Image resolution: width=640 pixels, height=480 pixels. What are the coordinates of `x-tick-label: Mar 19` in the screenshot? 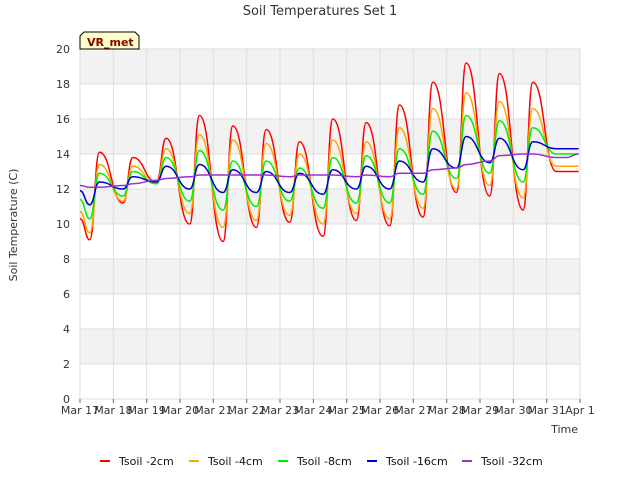 It's located at (147, 410).